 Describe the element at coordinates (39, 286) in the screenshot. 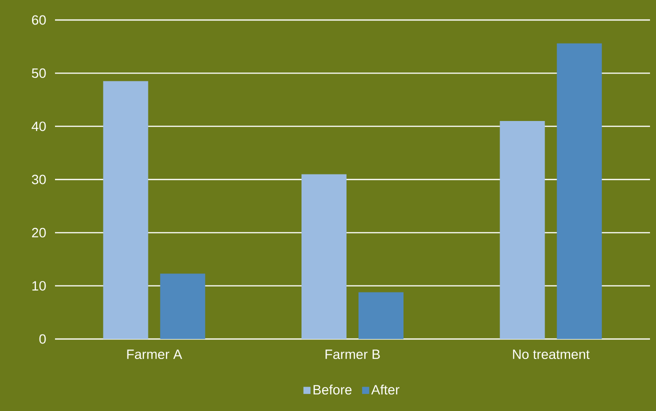

I see `y-tick-label: 10` at that location.